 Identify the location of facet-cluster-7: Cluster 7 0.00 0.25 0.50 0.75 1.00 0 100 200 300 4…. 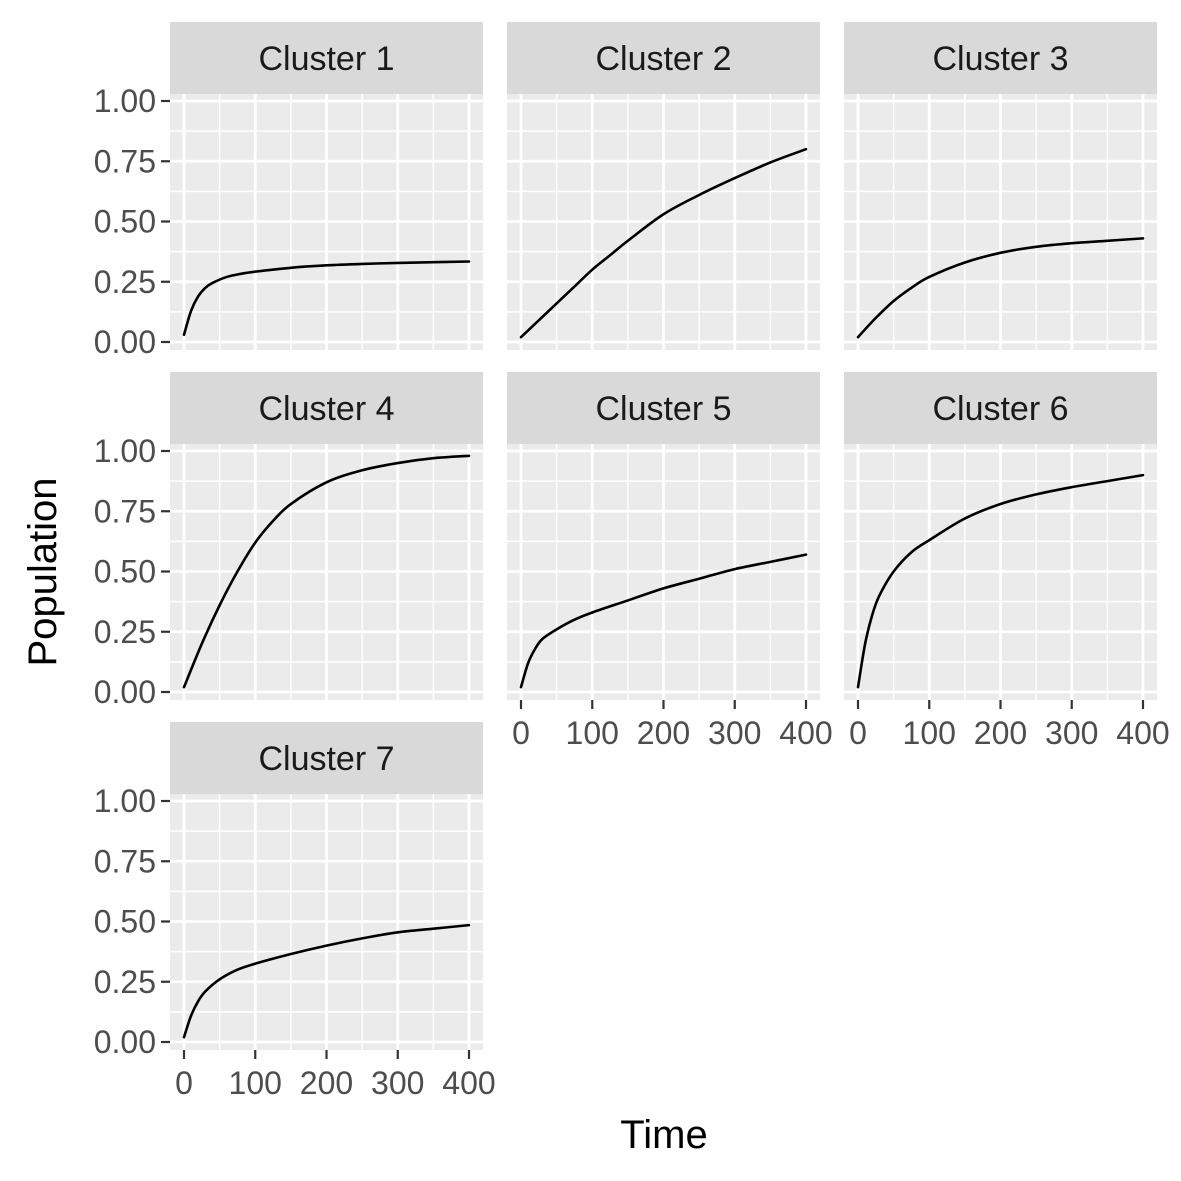
(295, 911).